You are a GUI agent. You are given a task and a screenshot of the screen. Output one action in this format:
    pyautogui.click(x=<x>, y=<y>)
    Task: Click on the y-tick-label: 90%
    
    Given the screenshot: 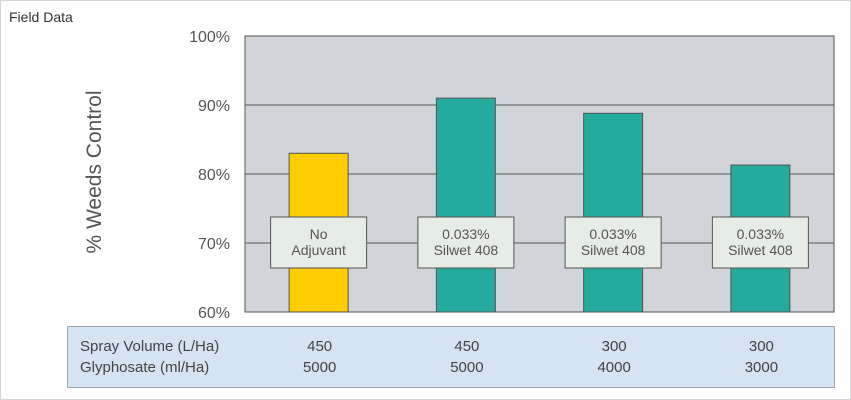 What is the action you would take?
    pyautogui.click(x=214, y=106)
    